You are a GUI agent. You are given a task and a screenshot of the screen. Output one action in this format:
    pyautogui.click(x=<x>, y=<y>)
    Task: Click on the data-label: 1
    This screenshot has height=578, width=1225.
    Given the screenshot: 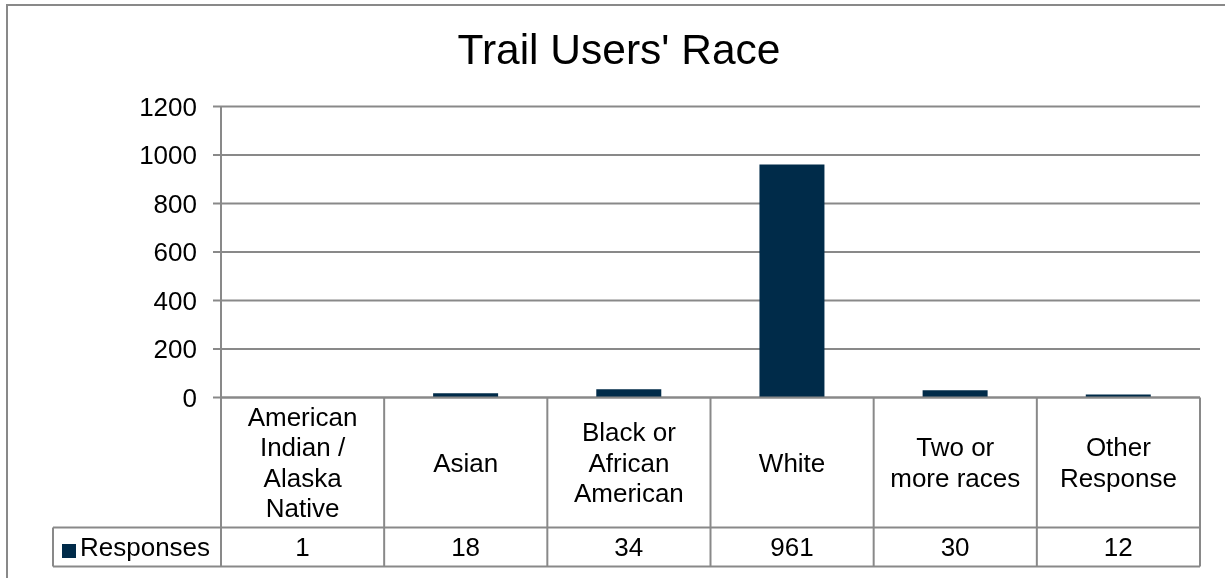 What is the action you would take?
    pyautogui.click(x=302, y=547)
    